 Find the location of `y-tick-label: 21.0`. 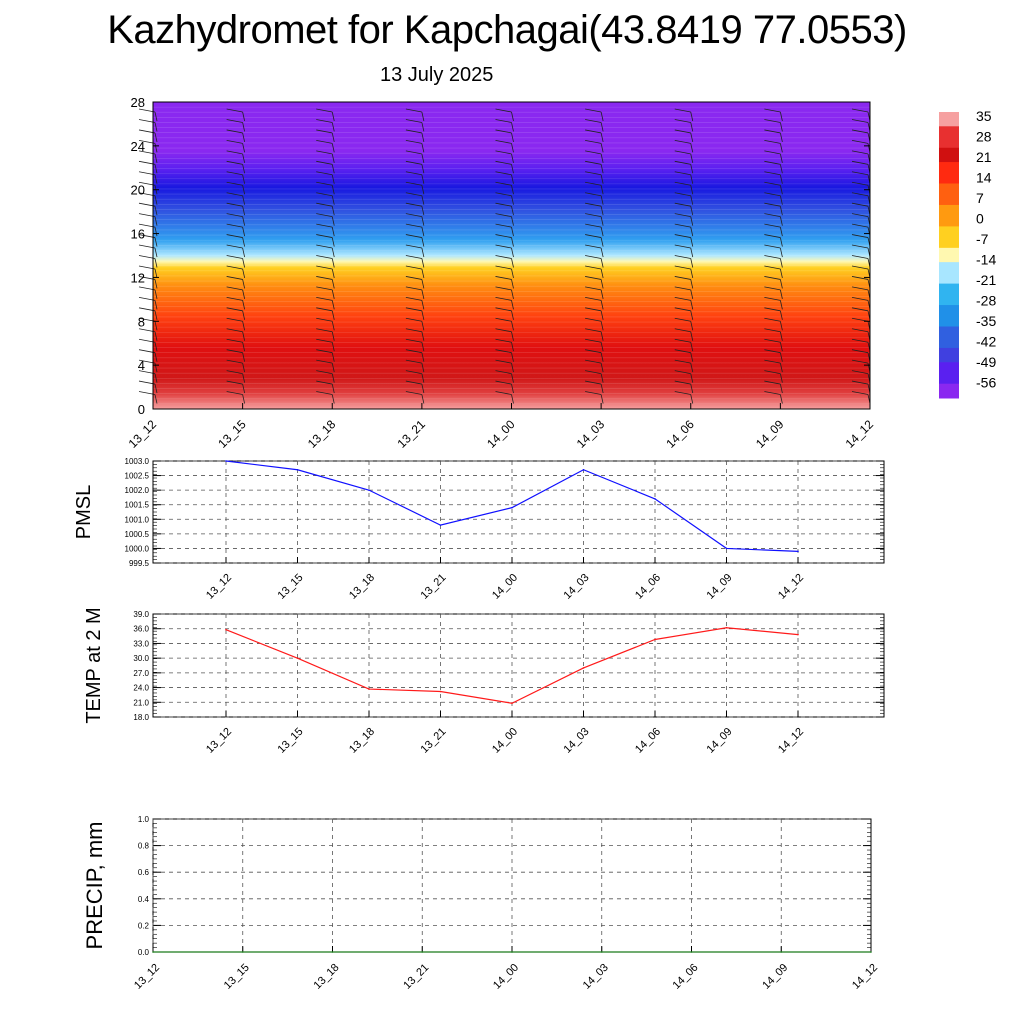

y-tick-label: 21.0 is located at coordinates (141, 702).